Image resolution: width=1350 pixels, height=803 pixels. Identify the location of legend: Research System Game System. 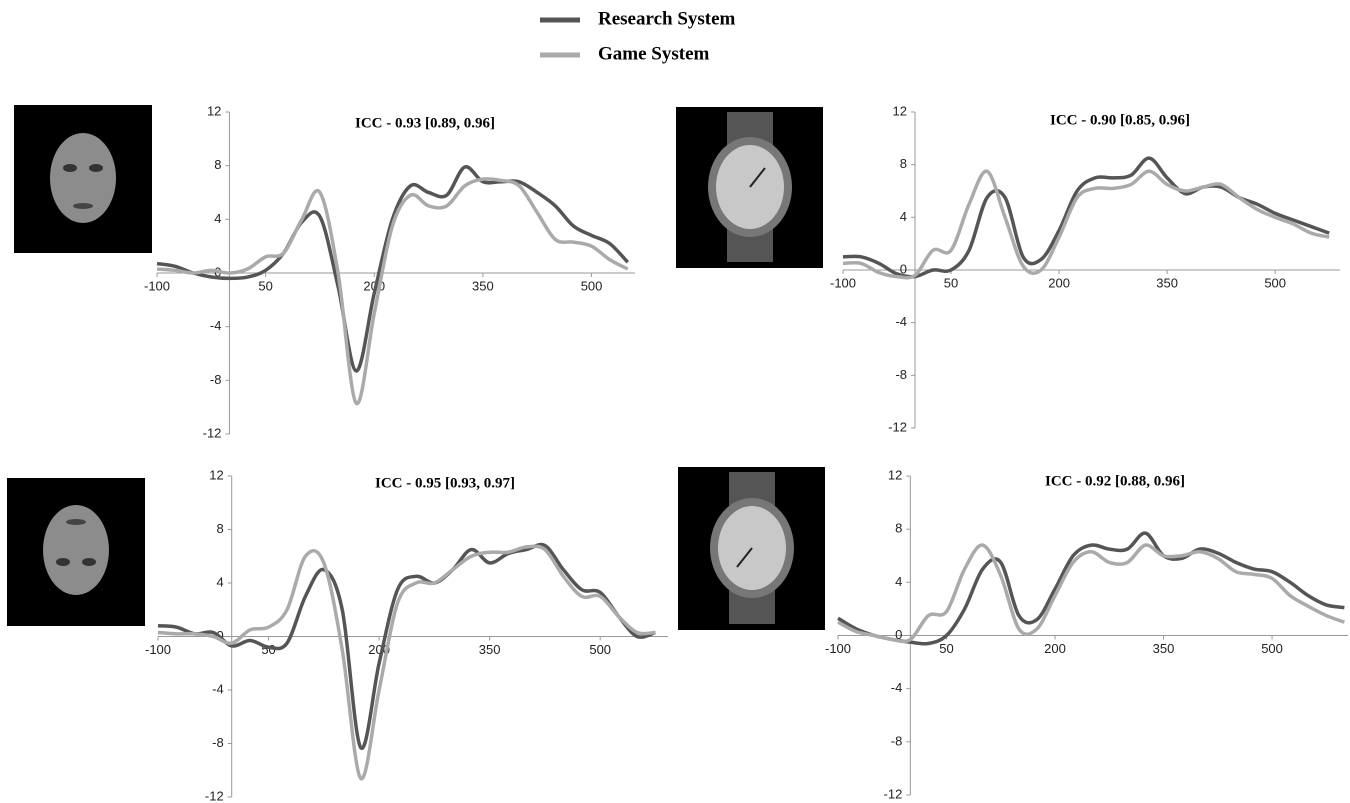
(638, 36).